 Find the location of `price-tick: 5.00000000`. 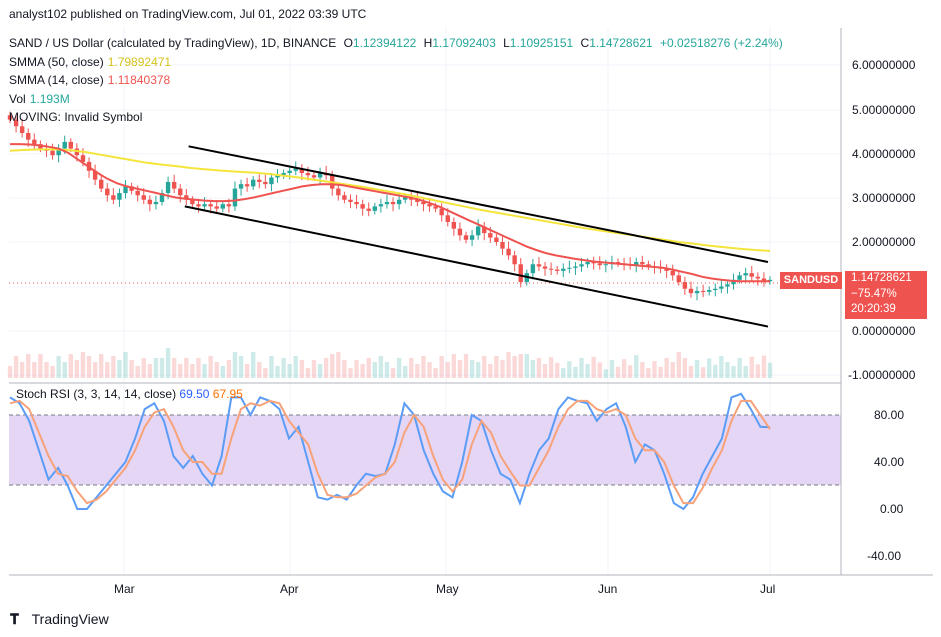

price-tick: 5.00000000 is located at coordinates (884, 110).